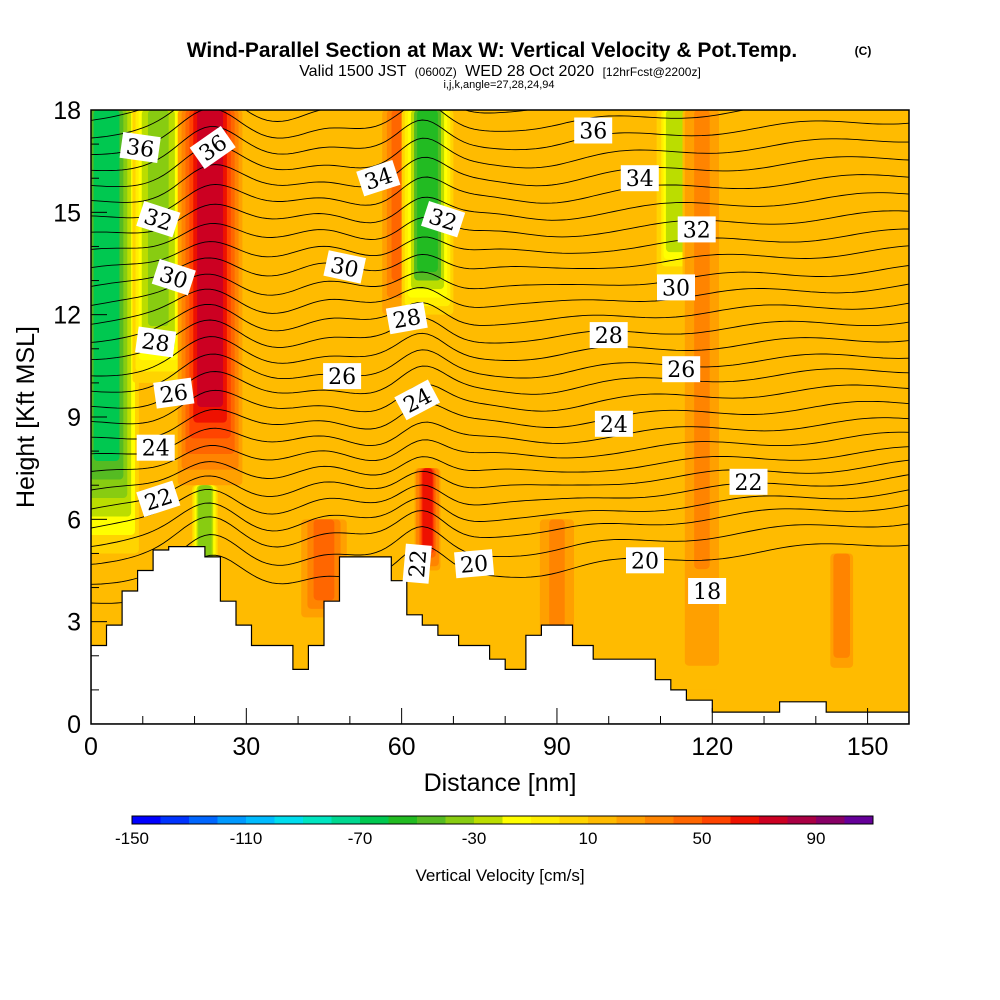 Image resolution: width=1000 pixels, height=1000 pixels. What do you see at coordinates (498, 85) in the screenshot?
I see `grid-indices: i,j,k,angle=27,28,24,94` at bounding box center [498, 85].